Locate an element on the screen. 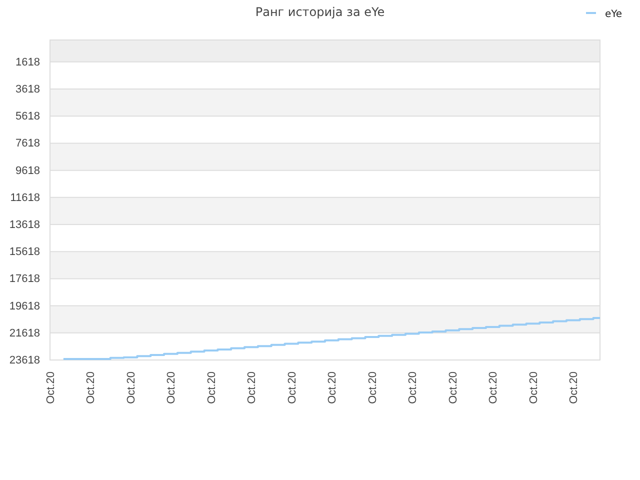 Image resolution: width=640 pixels, height=480 pixels. y-tick-label: 9618 is located at coordinates (28, 170).